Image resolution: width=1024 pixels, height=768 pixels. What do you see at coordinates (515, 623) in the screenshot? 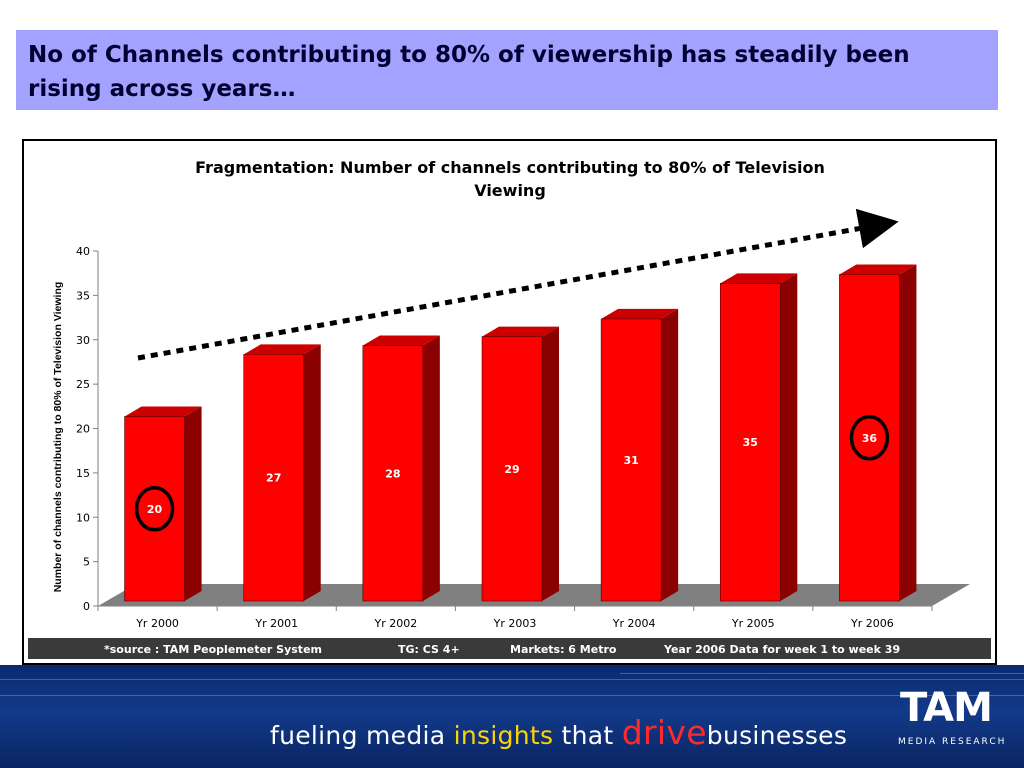
I see `x-tick-label: Yr 2003` at bounding box center [515, 623].